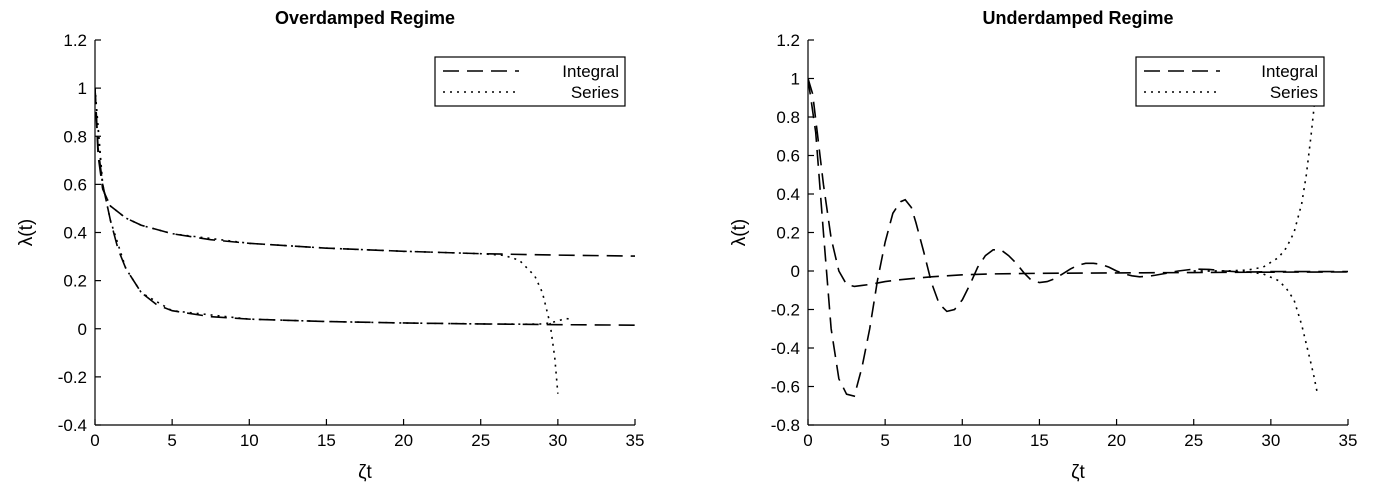  Describe the element at coordinates (1077, 18) in the screenshot. I see `plot-title: Underdamped Regime` at that location.